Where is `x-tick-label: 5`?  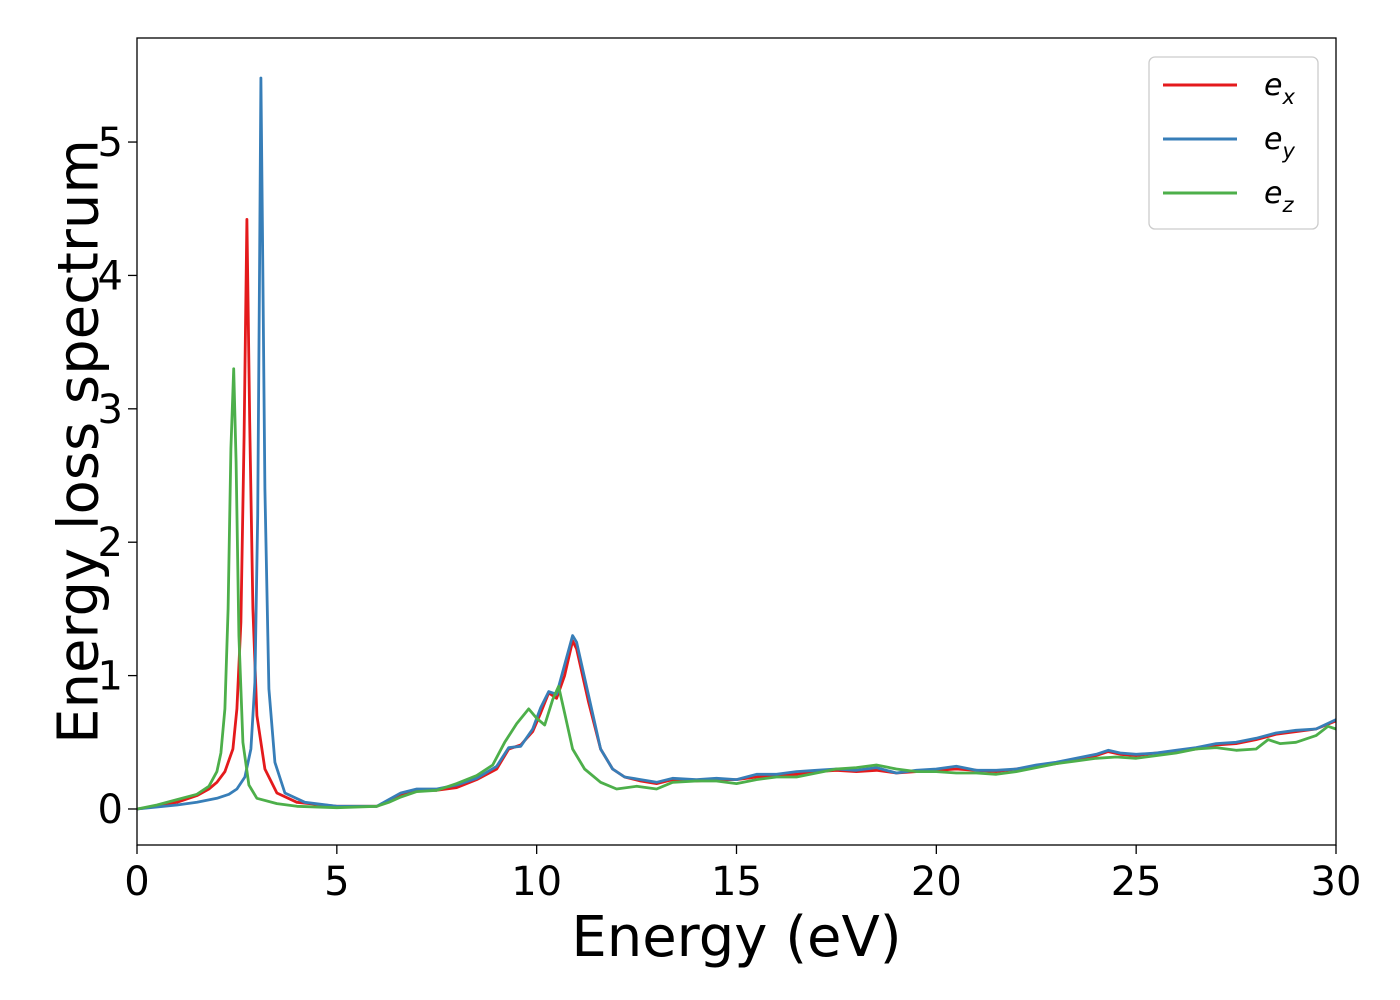
x-tick-label: 5 is located at coordinates (336, 882).